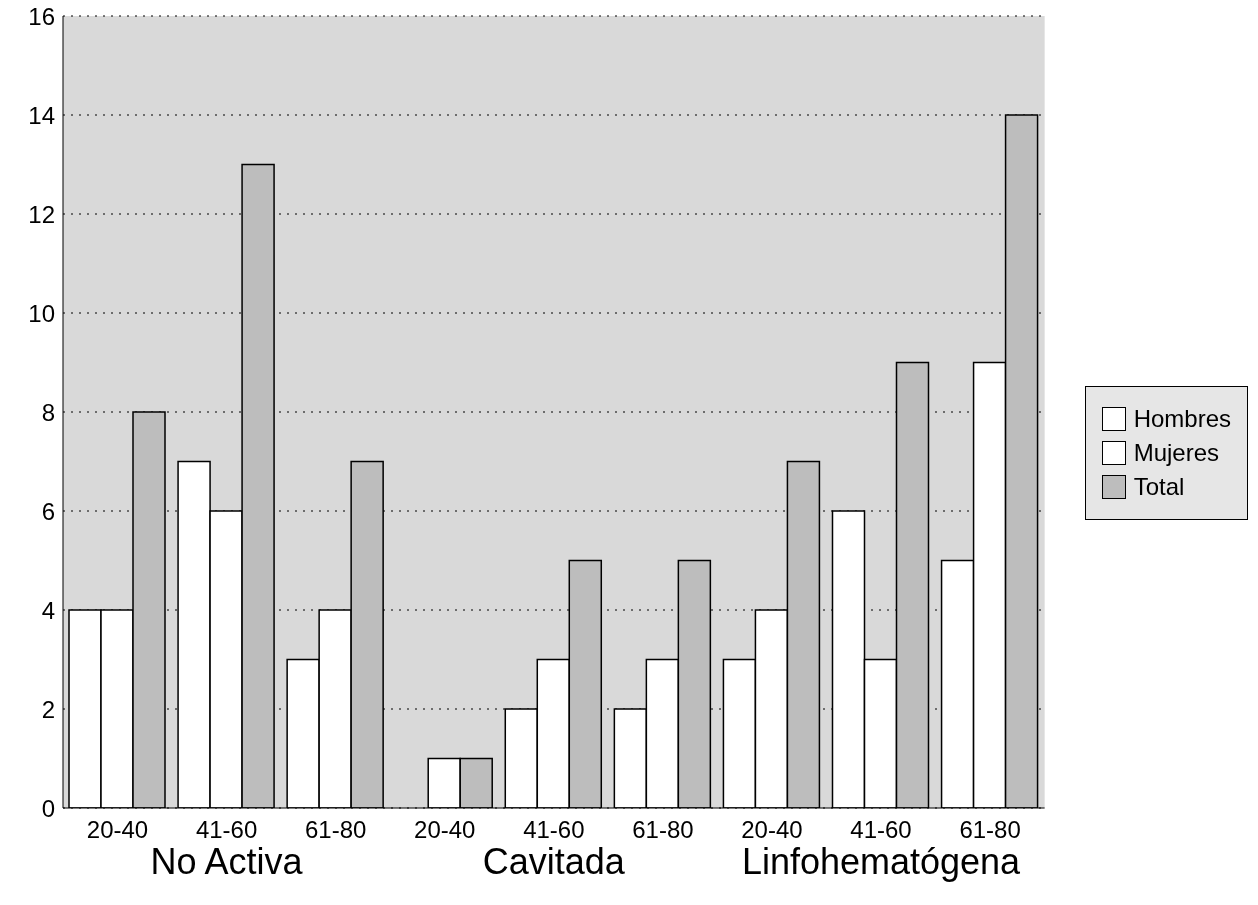 This screenshot has height=905, width=1258. What do you see at coordinates (48, 808) in the screenshot?
I see `y-tick-label: 0` at bounding box center [48, 808].